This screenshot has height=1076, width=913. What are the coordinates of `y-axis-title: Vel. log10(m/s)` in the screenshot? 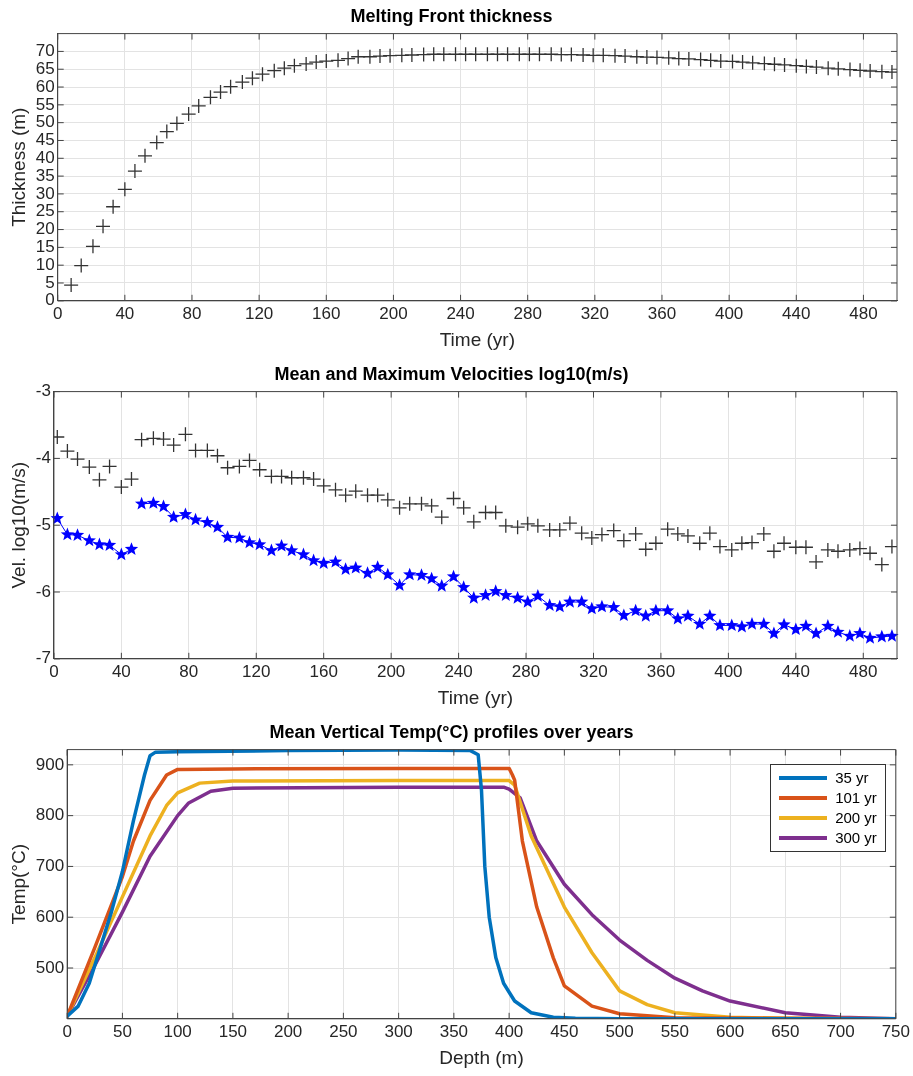 It's located at (18, 525).